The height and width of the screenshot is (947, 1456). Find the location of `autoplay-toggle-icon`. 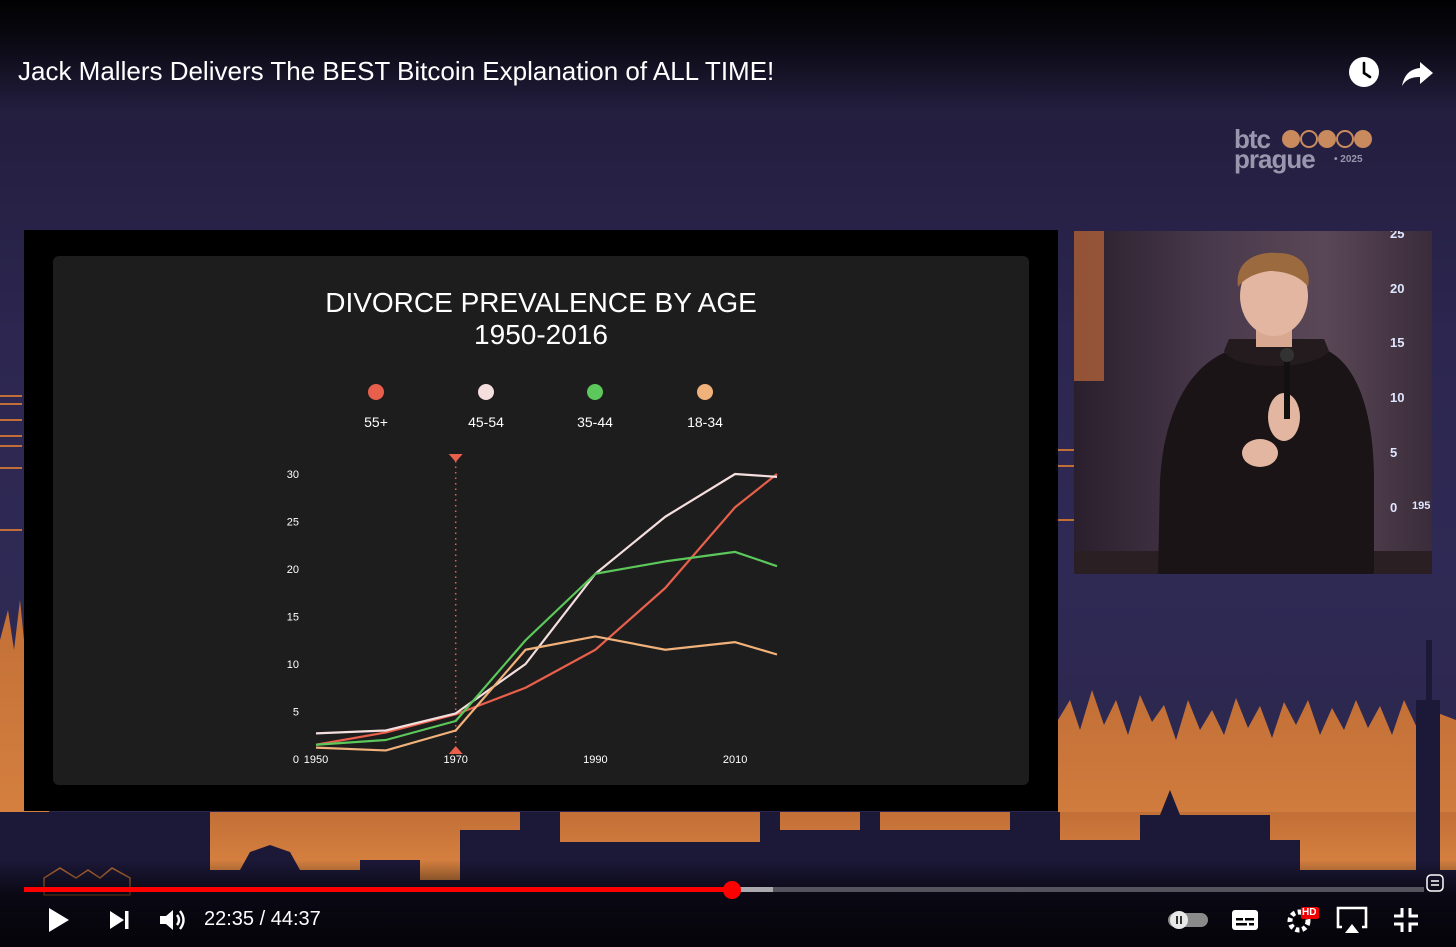

autoplay-toggle-icon is located at coordinates (1188, 920).